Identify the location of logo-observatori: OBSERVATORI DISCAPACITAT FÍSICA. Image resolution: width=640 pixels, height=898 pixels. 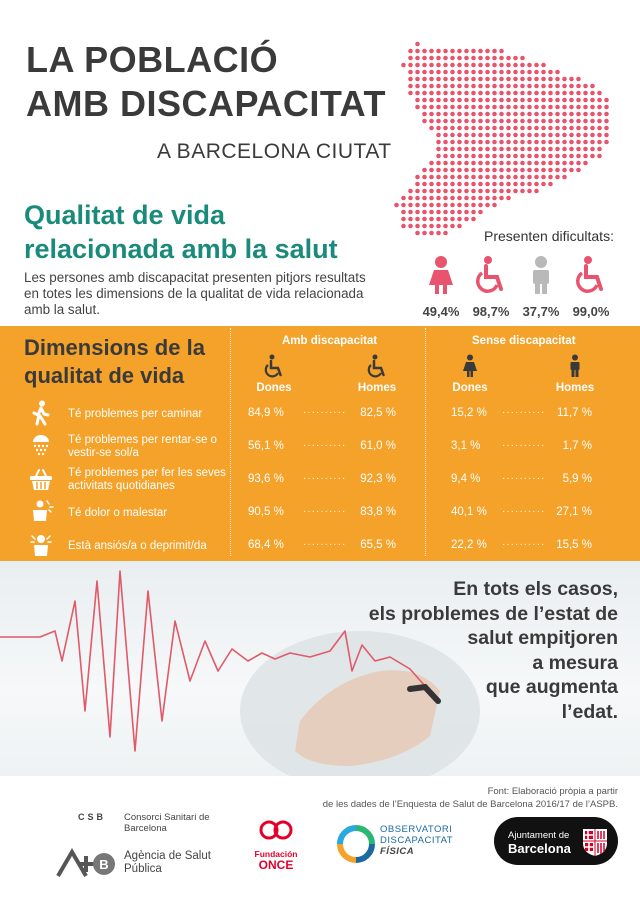
(394, 846).